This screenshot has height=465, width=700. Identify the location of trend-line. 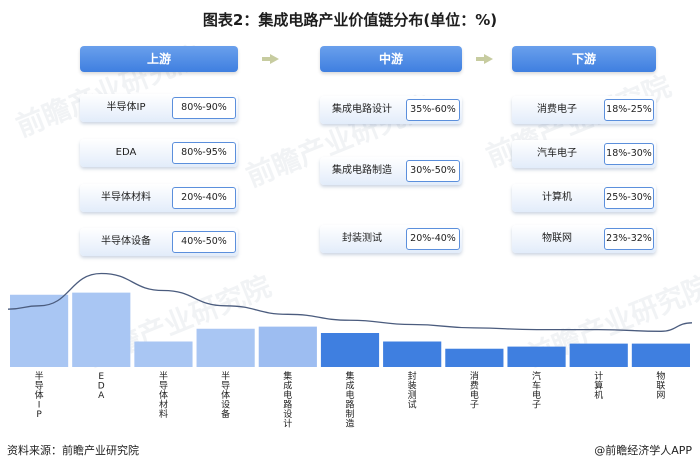
(350, 302).